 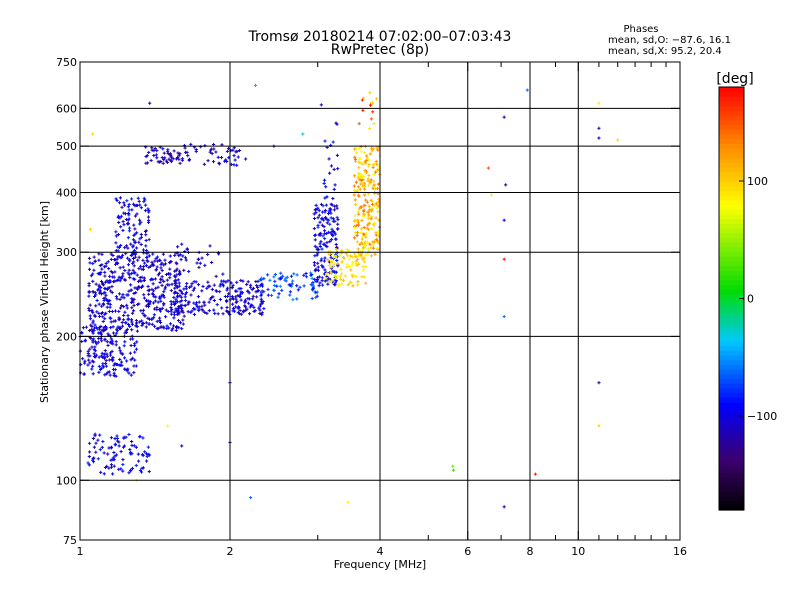 What do you see at coordinates (747, 298) in the screenshot?
I see `colorbar: 100 0 −100` at bounding box center [747, 298].